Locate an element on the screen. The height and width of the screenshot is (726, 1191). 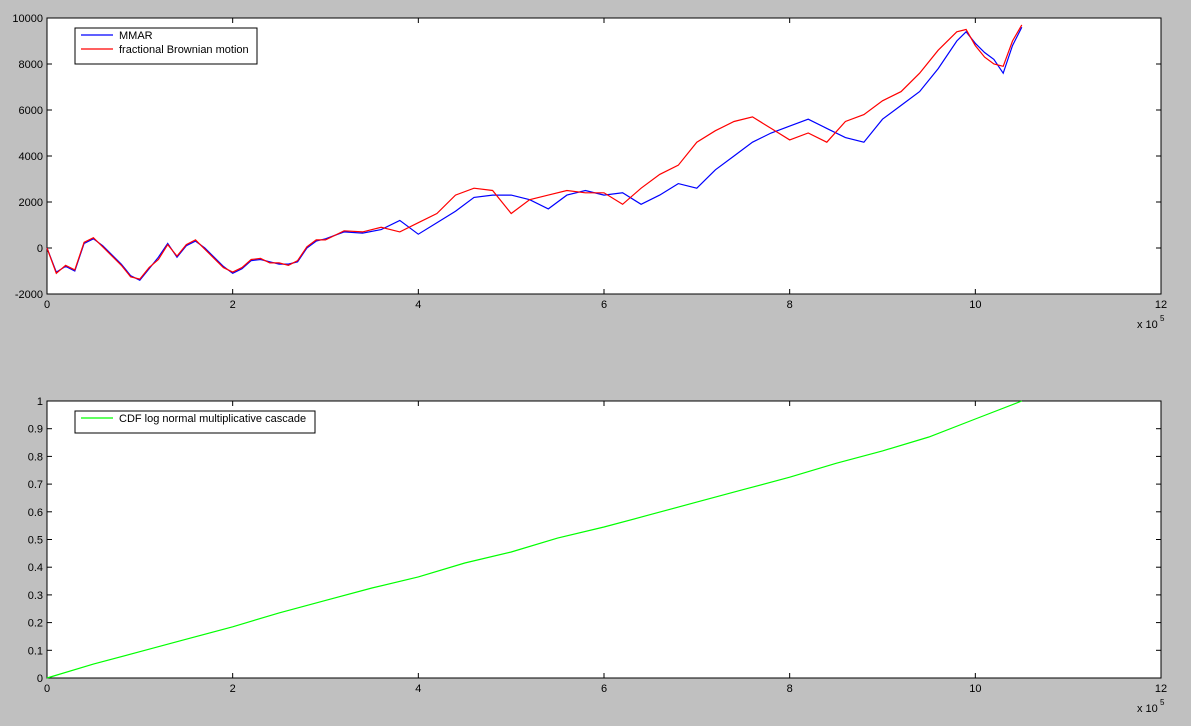
y-tick-label: 0.3 is located at coordinates (35, 596).